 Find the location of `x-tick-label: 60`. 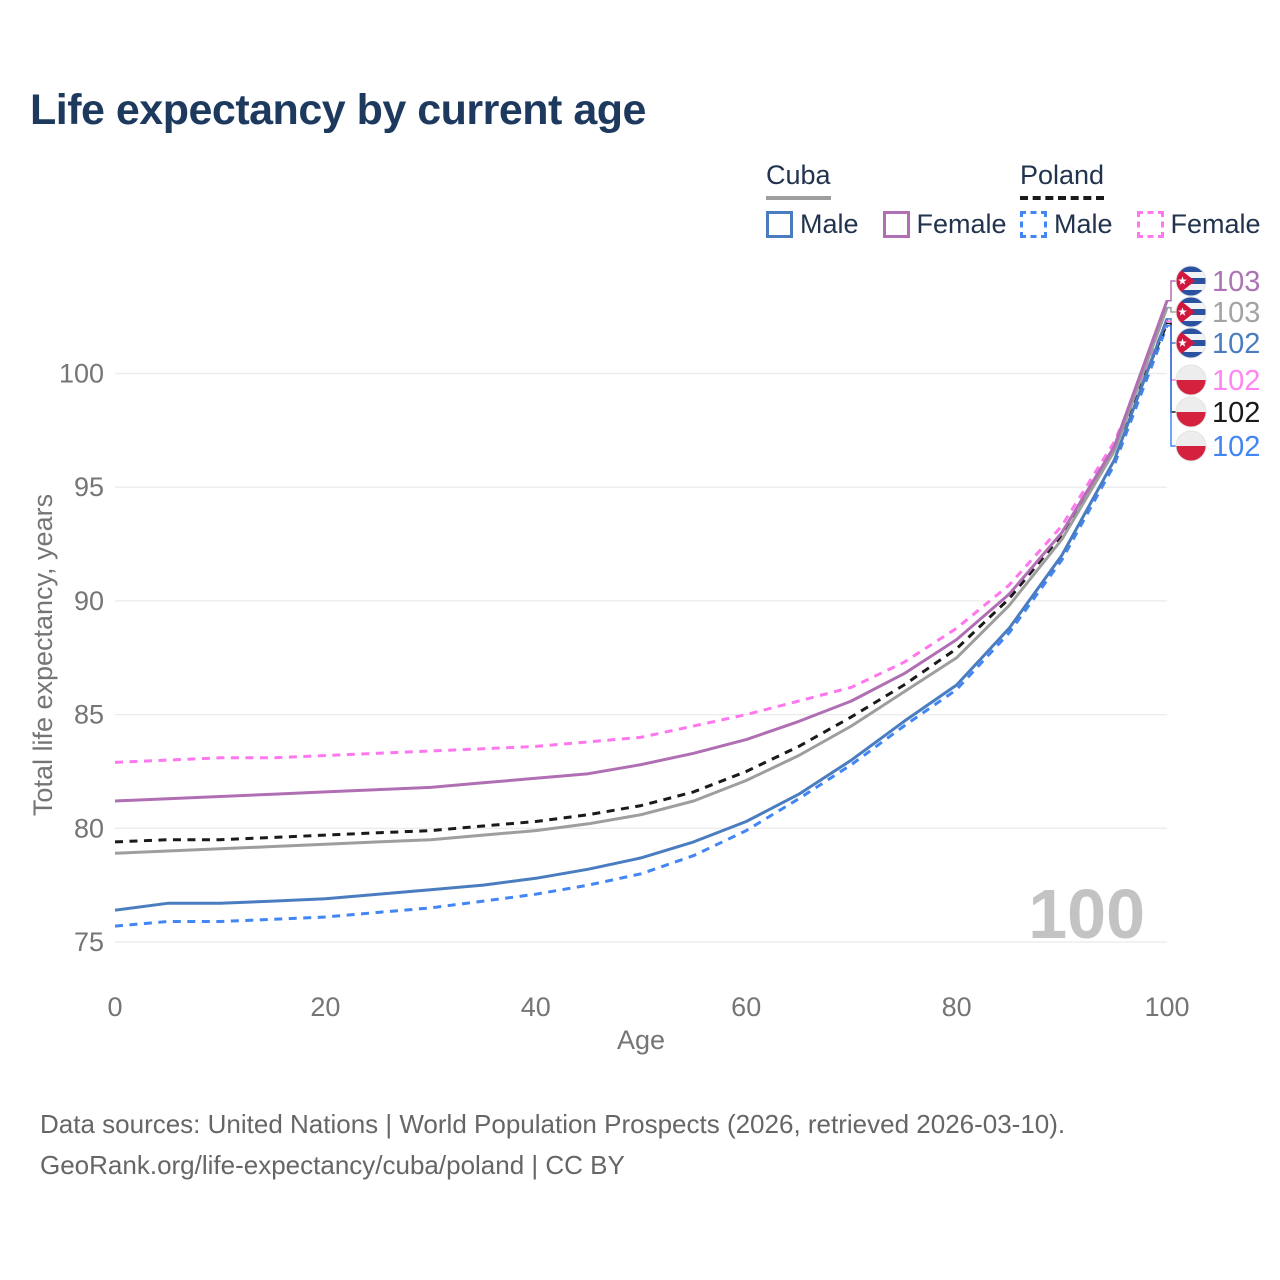

x-tick-label: 60 is located at coordinates (746, 1007).